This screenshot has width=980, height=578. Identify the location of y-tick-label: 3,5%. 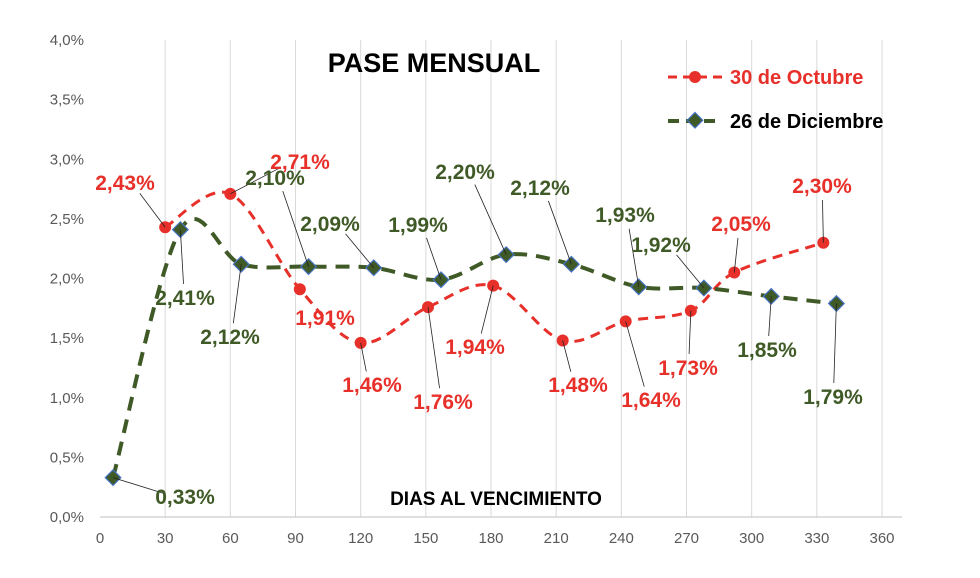
(67, 100).